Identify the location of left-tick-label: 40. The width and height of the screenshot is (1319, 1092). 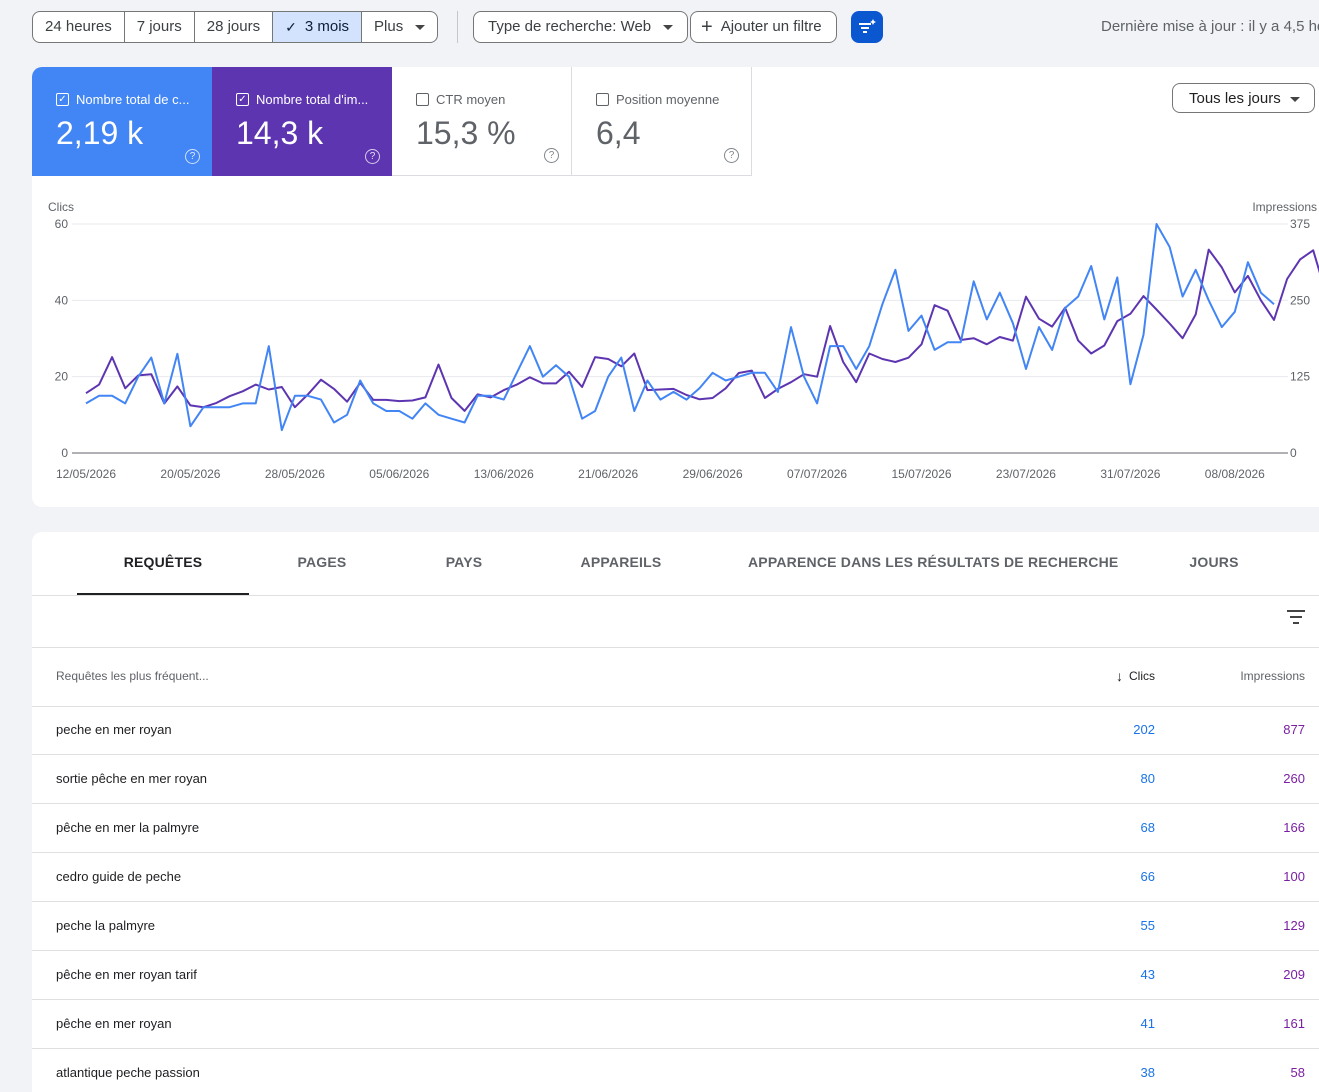
(62, 300).